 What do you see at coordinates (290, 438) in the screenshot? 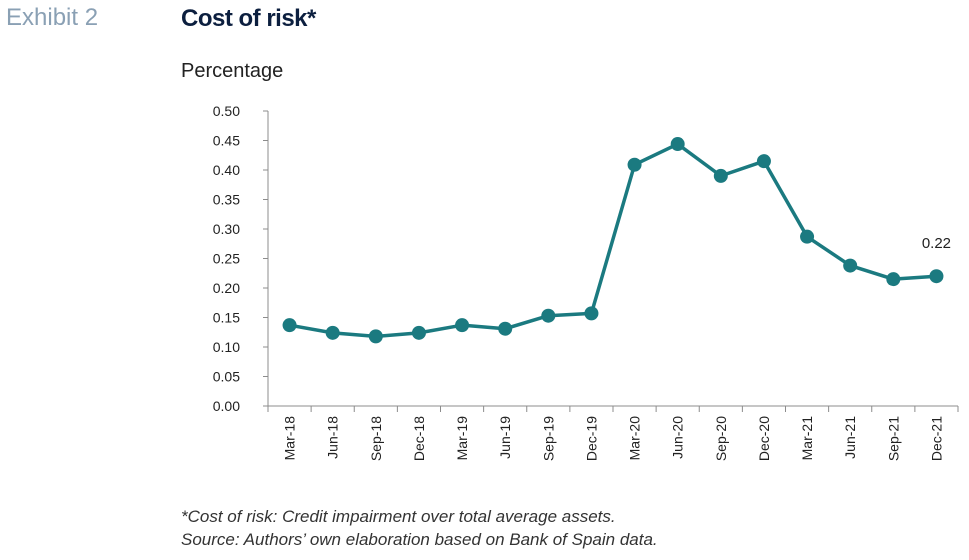
I see `x-tick-label: Mar-18` at bounding box center [290, 438].